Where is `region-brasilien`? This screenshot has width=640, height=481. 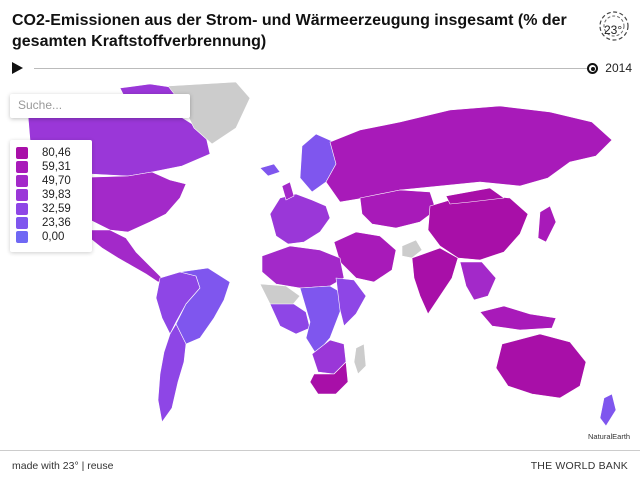
region-brasilien is located at coordinates (203, 306).